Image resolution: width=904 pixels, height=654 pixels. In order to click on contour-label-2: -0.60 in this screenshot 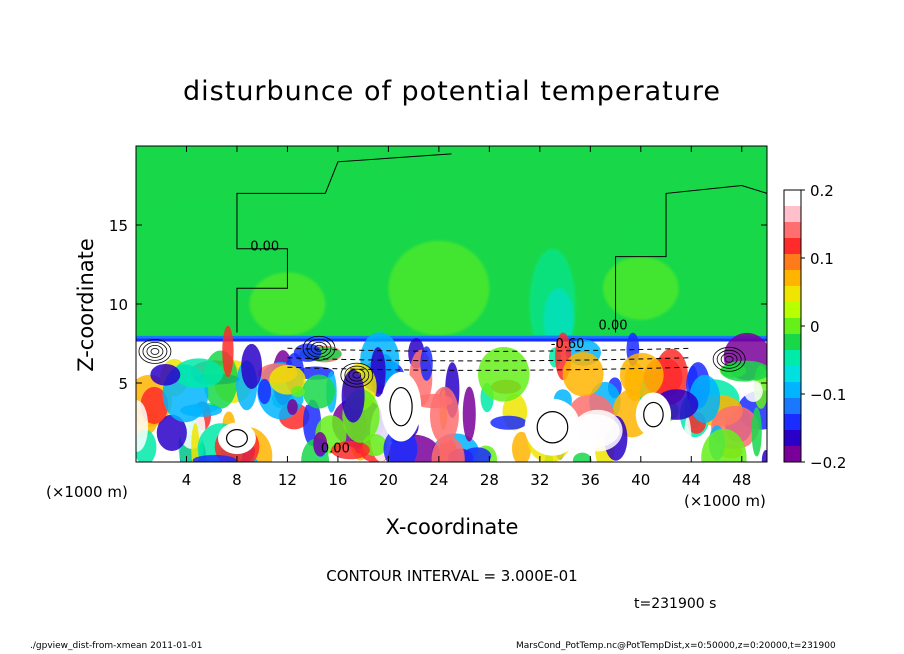, I will do `click(568, 344)`.